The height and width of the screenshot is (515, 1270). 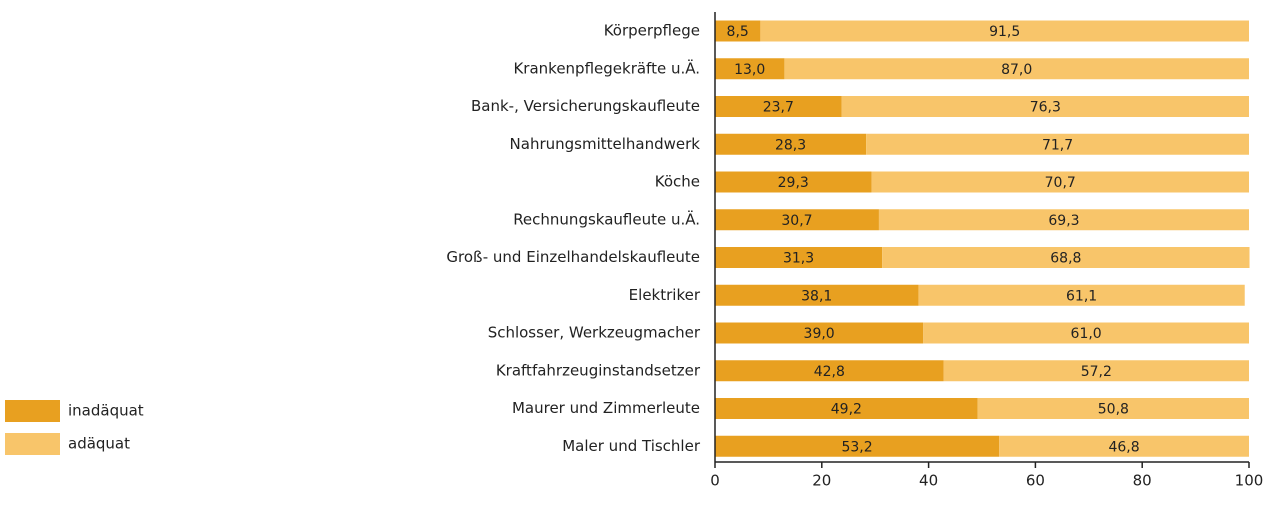 I want to click on value-label: 61,0, so click(x=1086, y=334).